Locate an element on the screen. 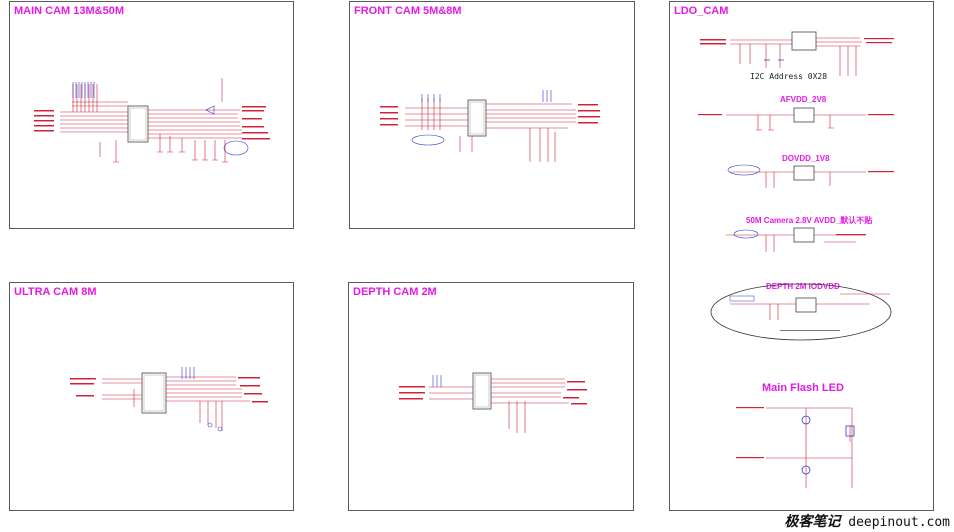  main-cam-panel: MAIN CAM 13M&50M is located at coordinates (151, 115).